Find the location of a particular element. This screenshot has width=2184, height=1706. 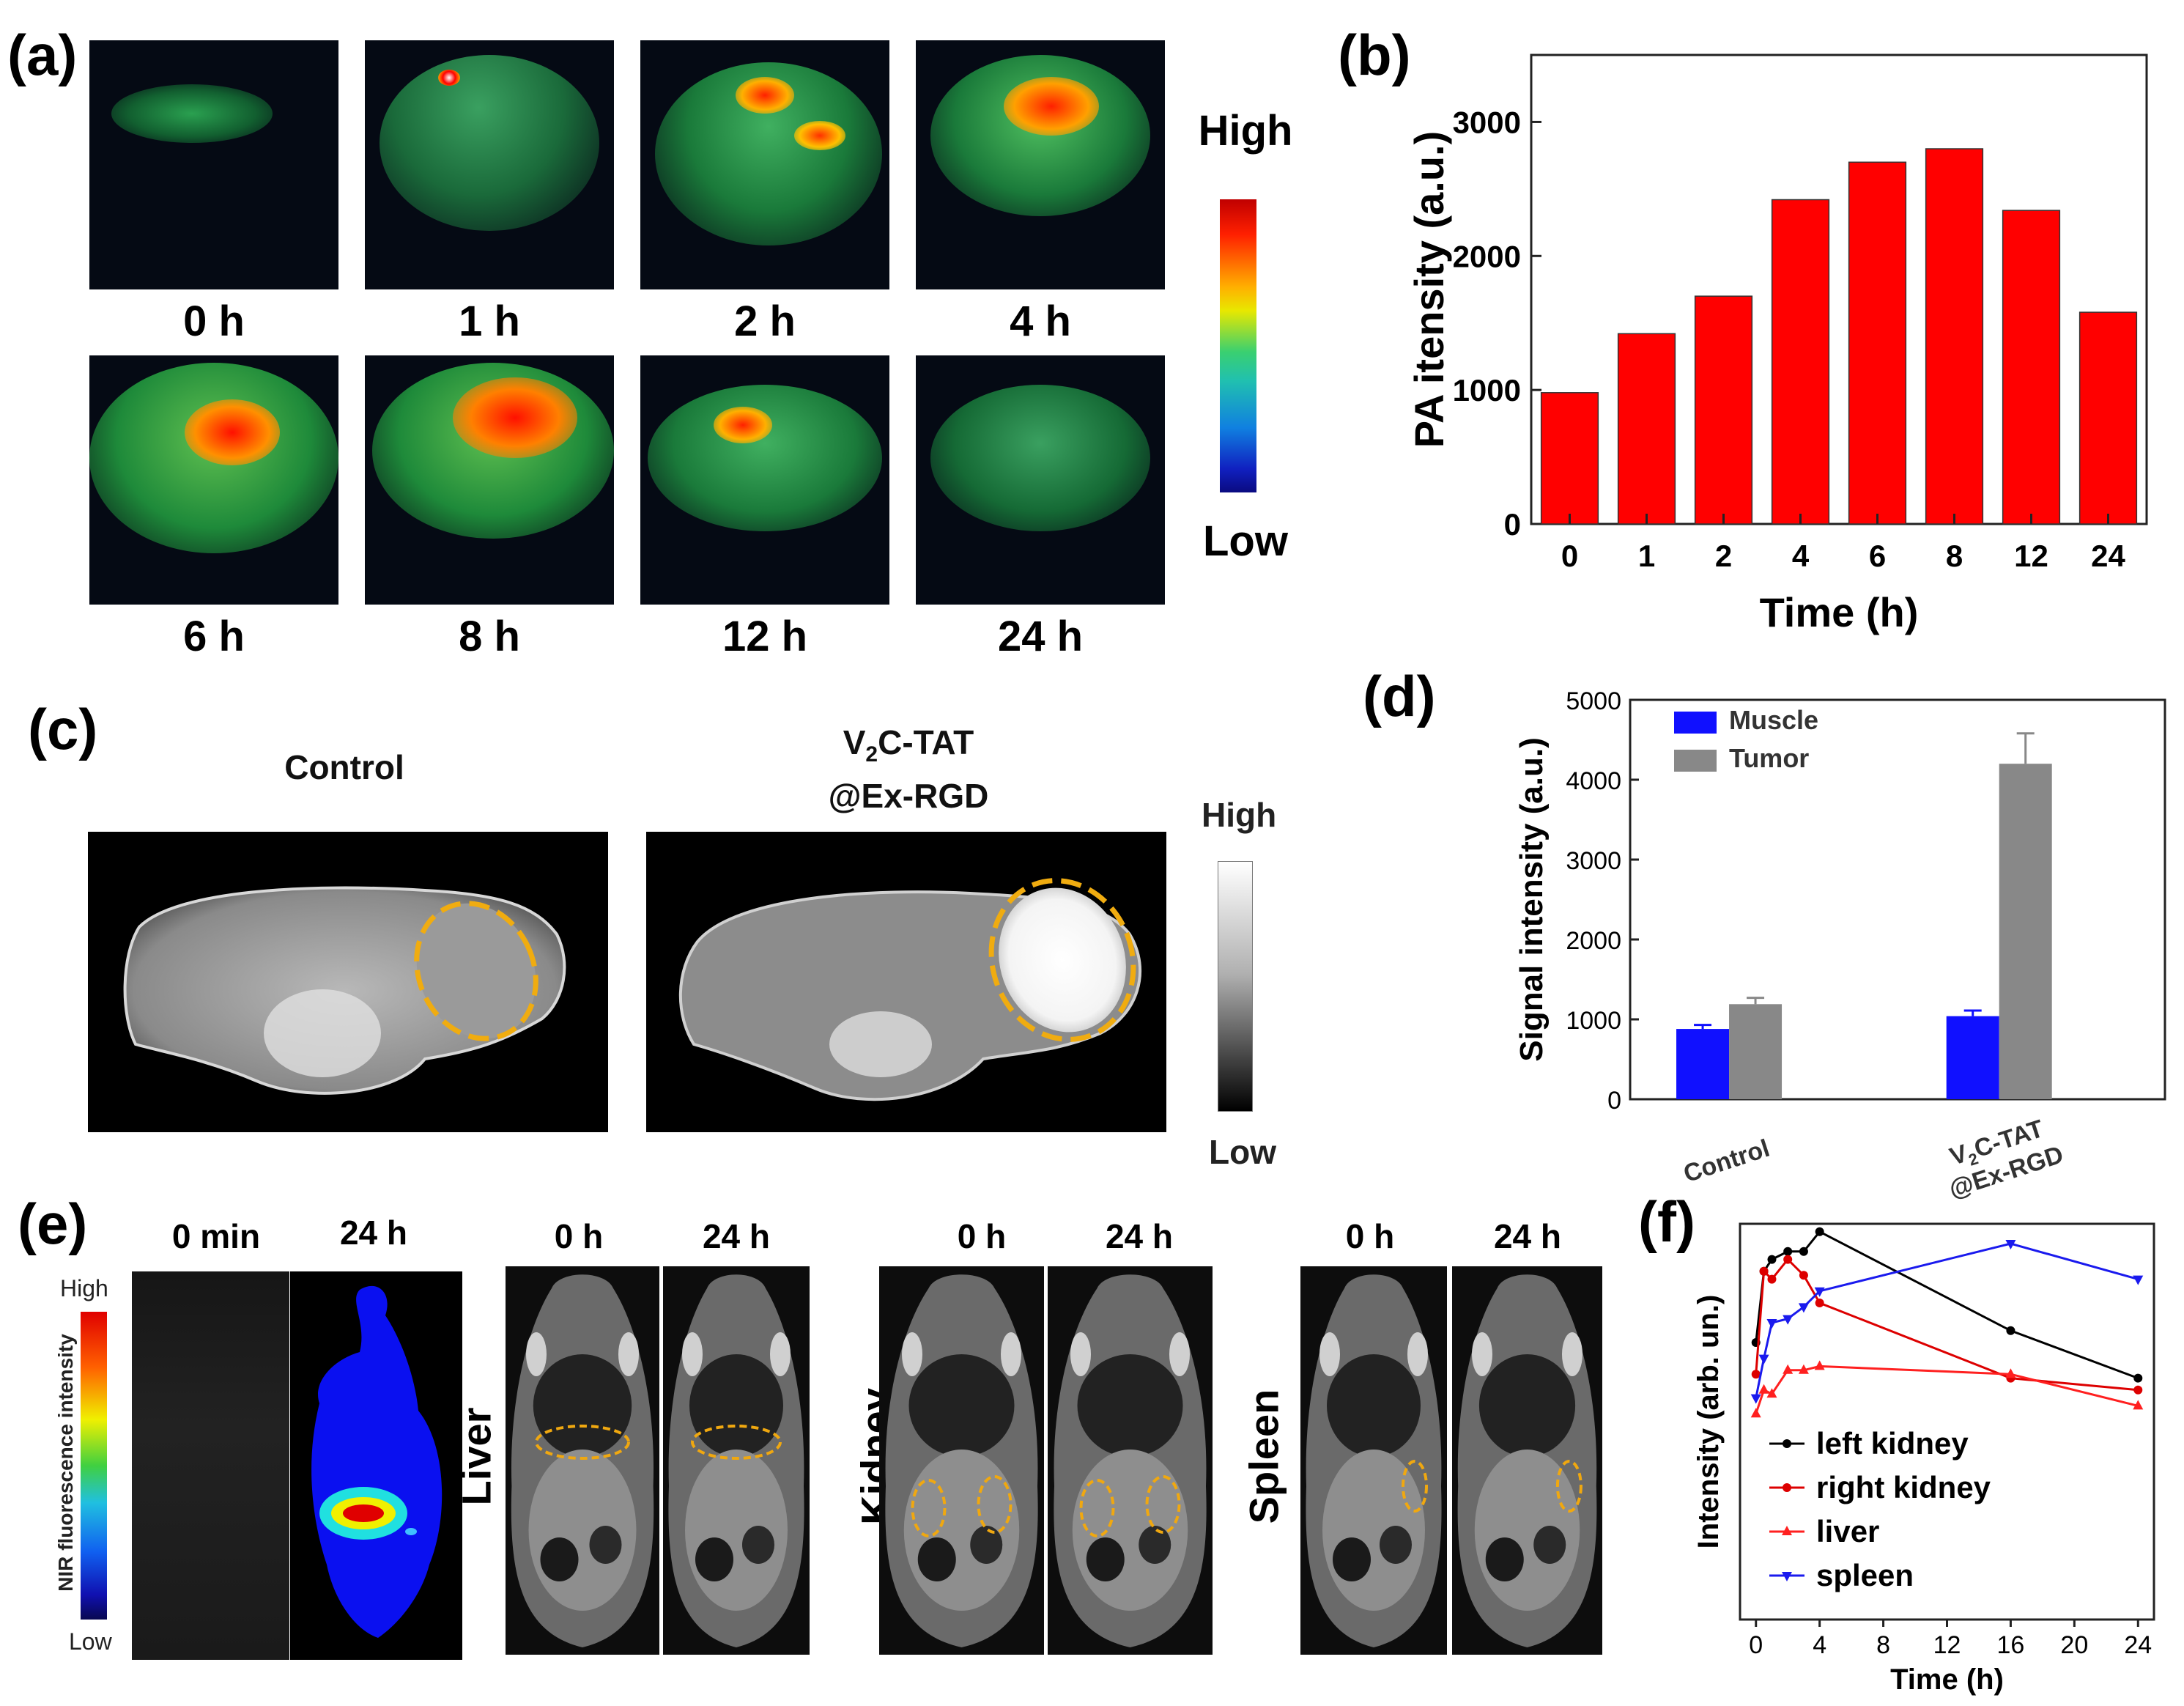

pa-label-6h: 6 h is located at coordinates (214, 636).